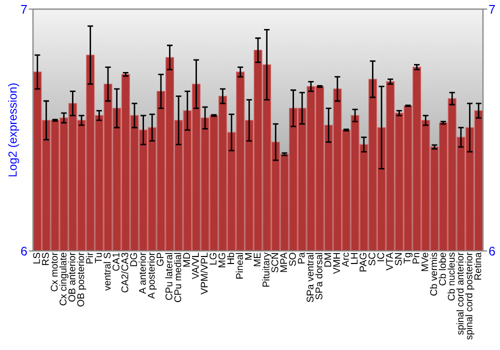  I want to click on x-tick-label: spinal cord anterior, so click(461, 293).